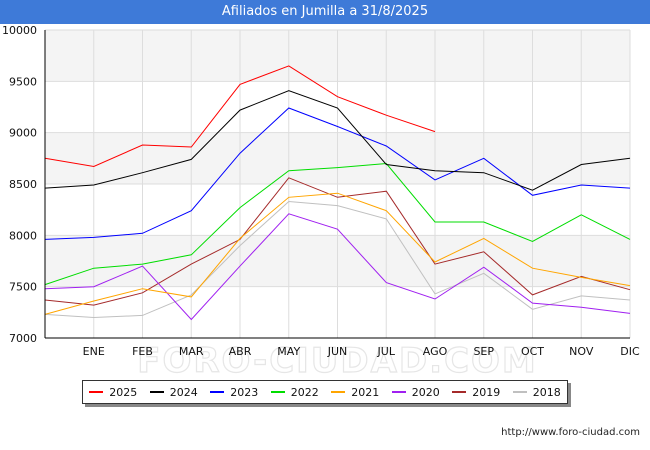  Describe the element at coordinates (23, 184) in the screenshot. I see `y-tick-label: 8500` at that location.